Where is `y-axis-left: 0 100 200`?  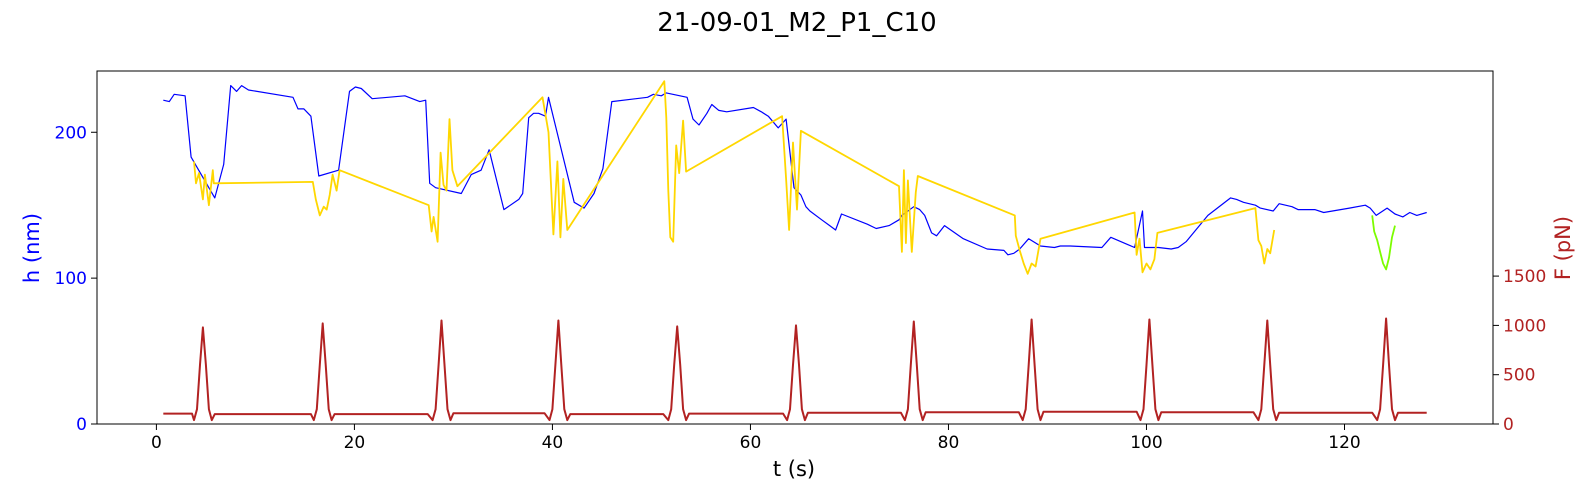 y-axis-left: 0 100 200 is located at coordinates (76, 279).